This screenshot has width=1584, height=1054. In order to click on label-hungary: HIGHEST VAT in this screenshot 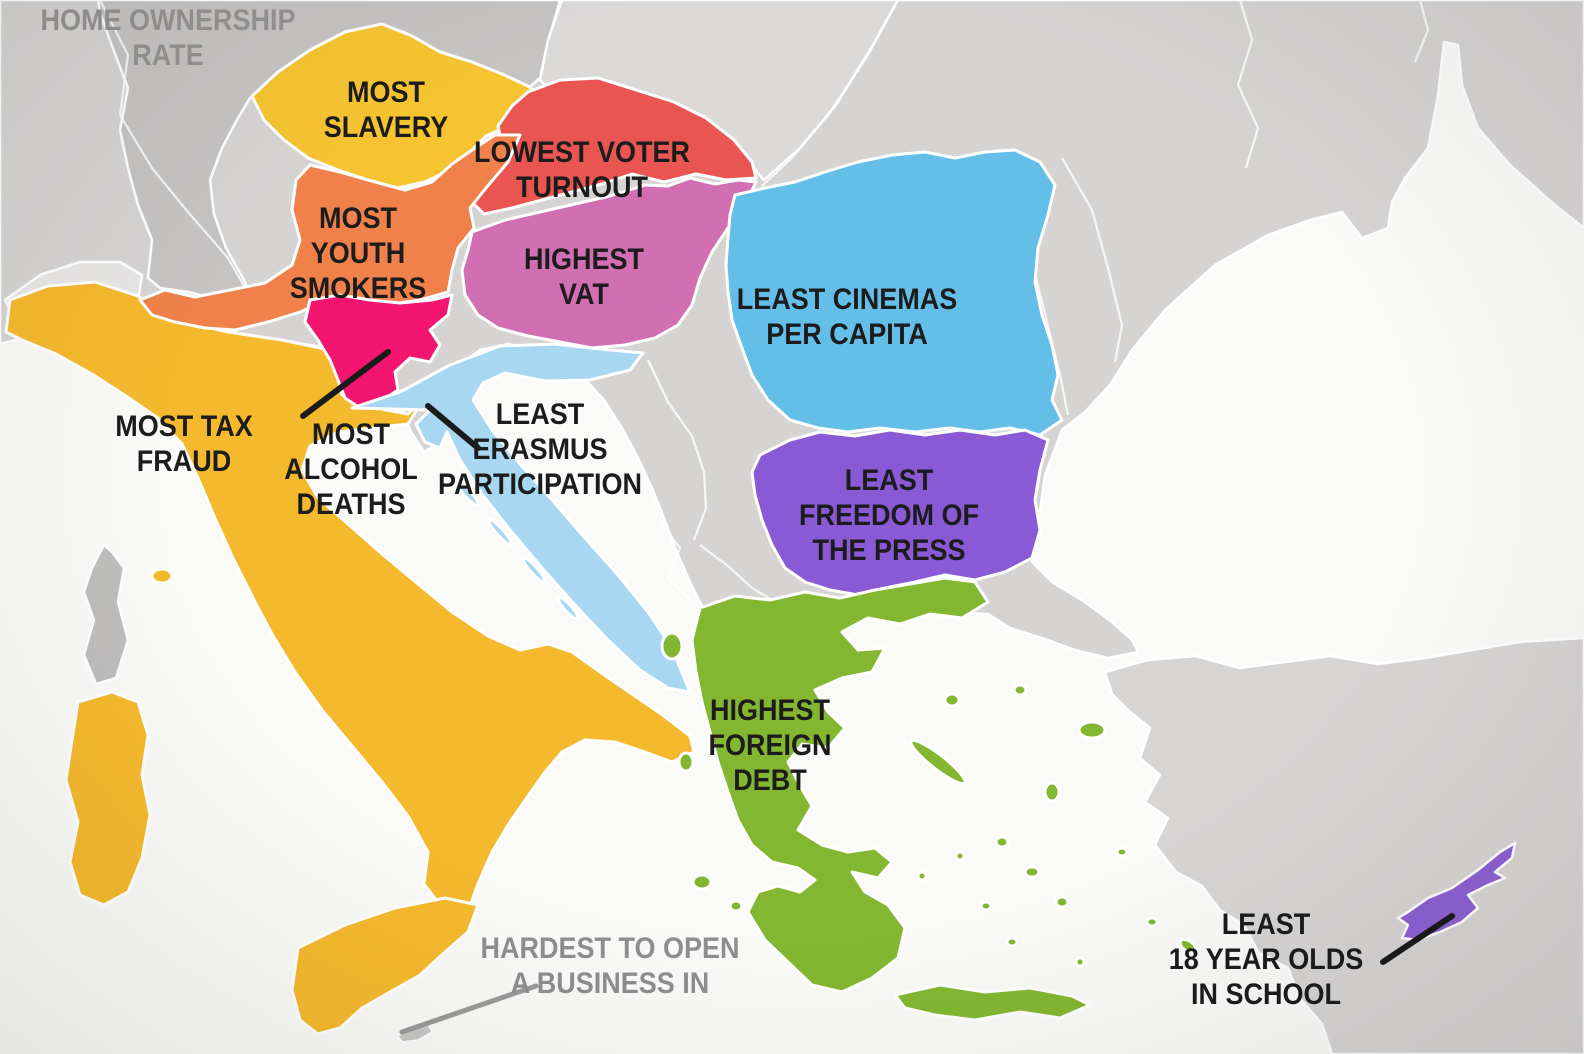, I will do `click(584, 277)`.